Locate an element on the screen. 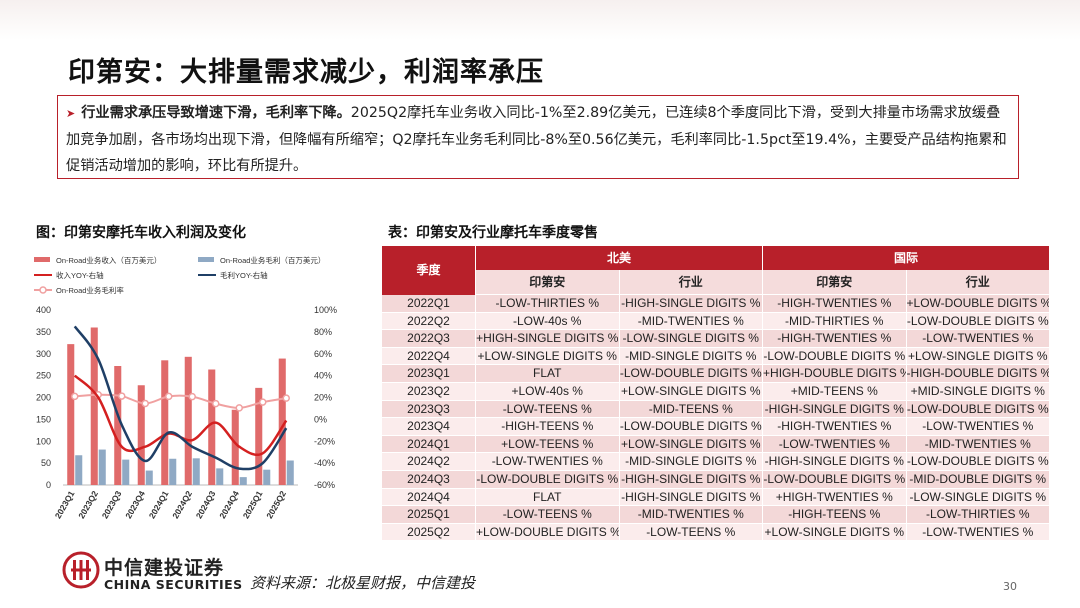 This screenshot has height=608, width=1080. subheader-na-indian: 印第安 is located at coordinates (548, 282).